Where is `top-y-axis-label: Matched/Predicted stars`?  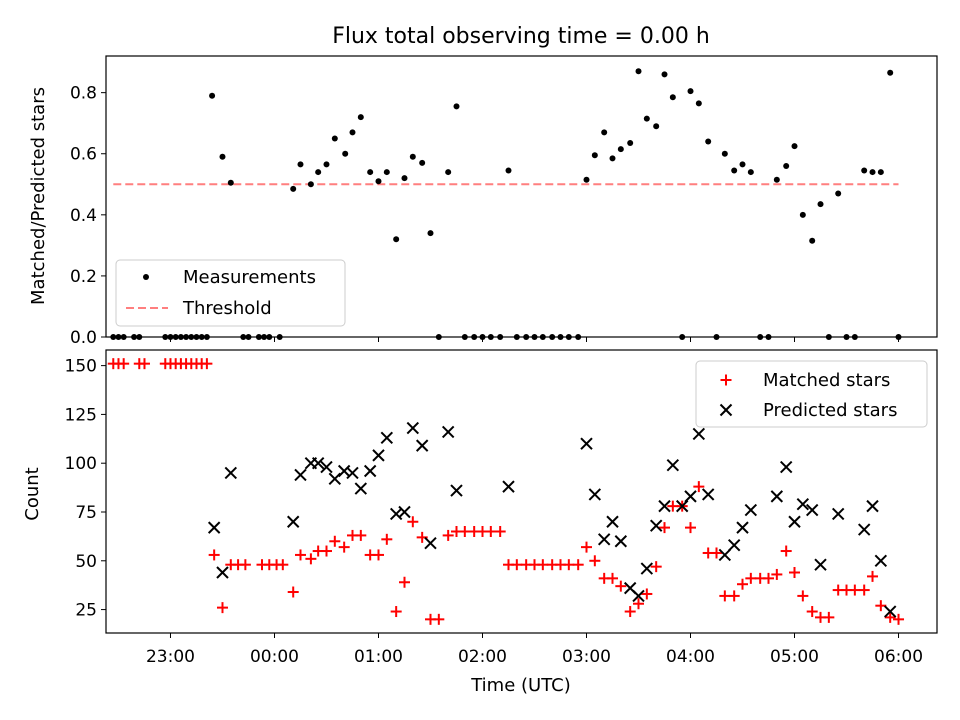 top-y-axis-label: Matched/Predicted stars is located at coordinates (38, 196).